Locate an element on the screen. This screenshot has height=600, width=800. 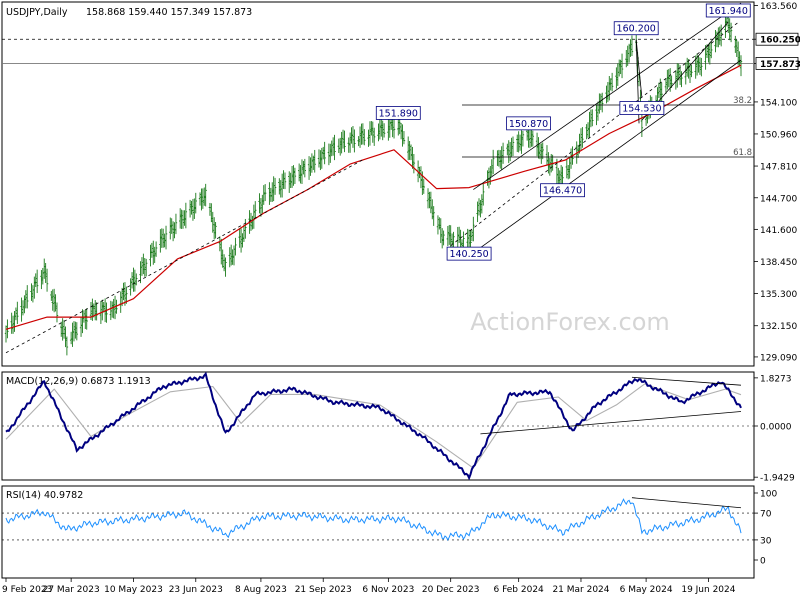
fib-label: 38.2 is located at coordinates (742, 101).